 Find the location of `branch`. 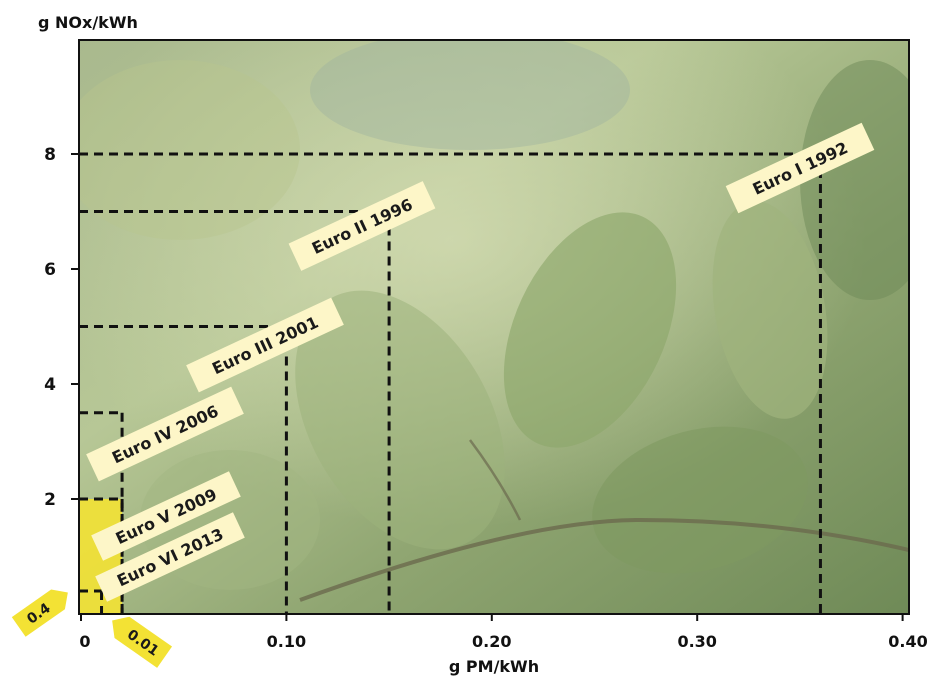

branch is located at coordinates (495, 480).